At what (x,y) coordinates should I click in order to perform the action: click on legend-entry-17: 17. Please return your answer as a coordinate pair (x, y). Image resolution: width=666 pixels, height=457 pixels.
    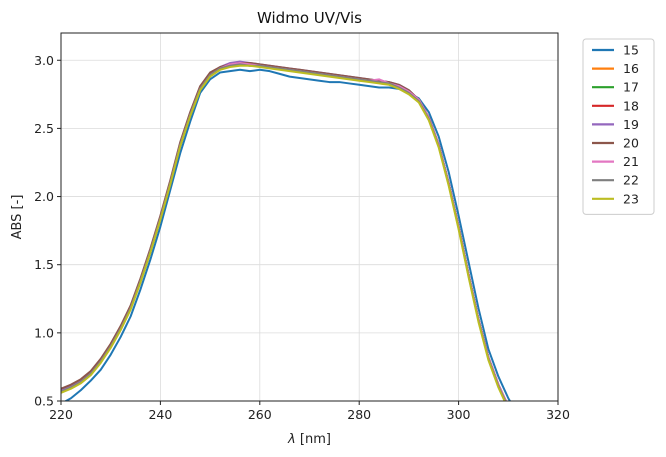
    Looking at the image, I should click on (615, 87).